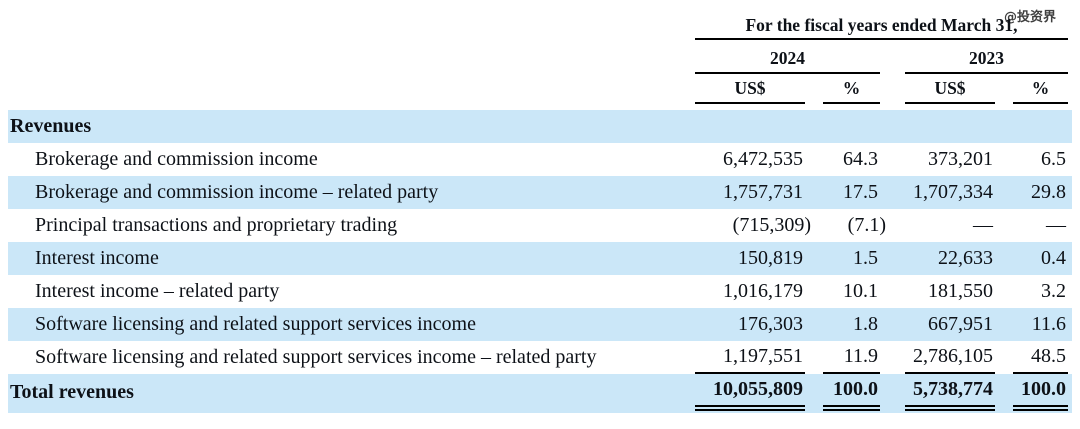 The width and height of the screenshot is (1080, 429). Describe the element at coordinates (1056, 225) in the screenshot. I see `pct-2023-value: —` at that location.